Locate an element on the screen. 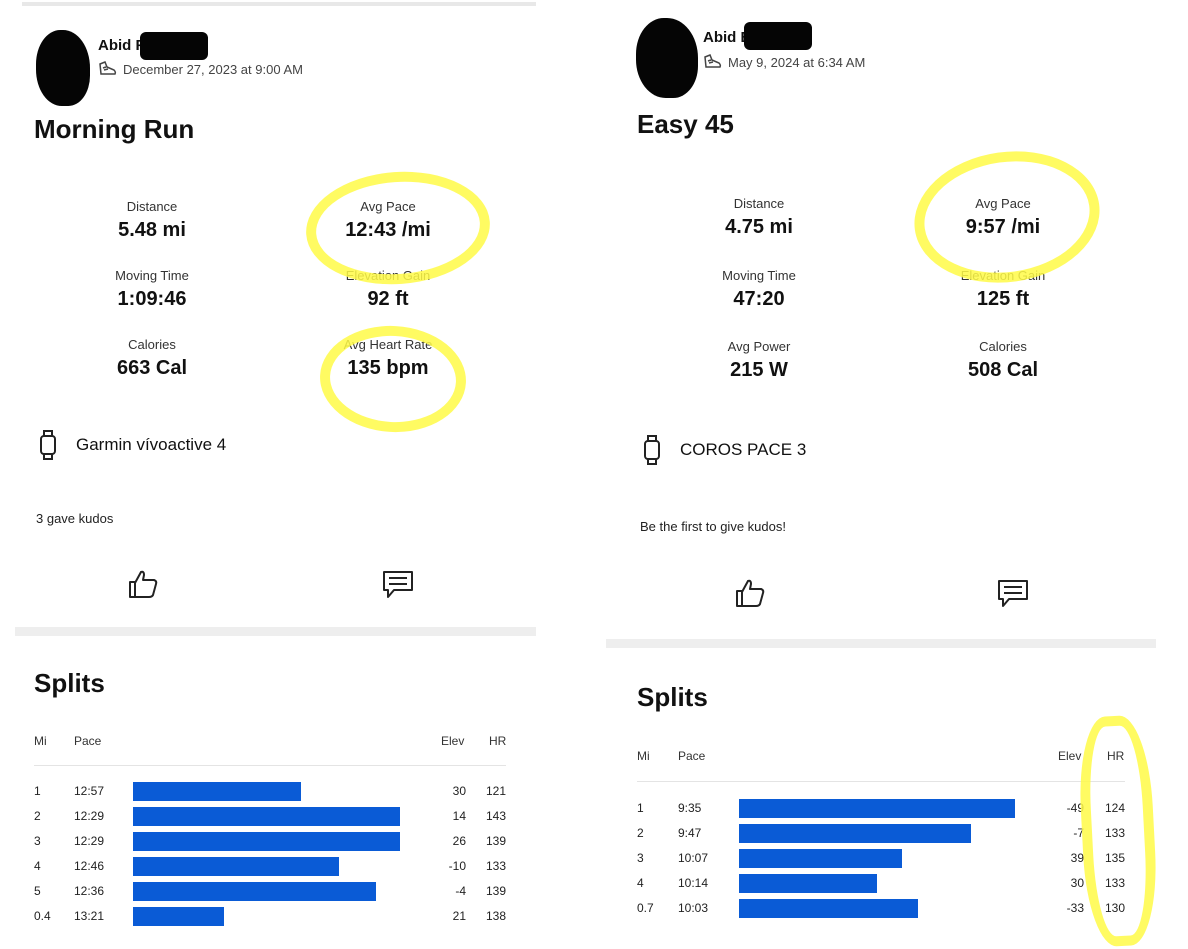 This screenshot has width=1188, height=949. stat-avg-heart-rate: Avg Heart Rate 135 bpm is located at coordinates (388, 358).